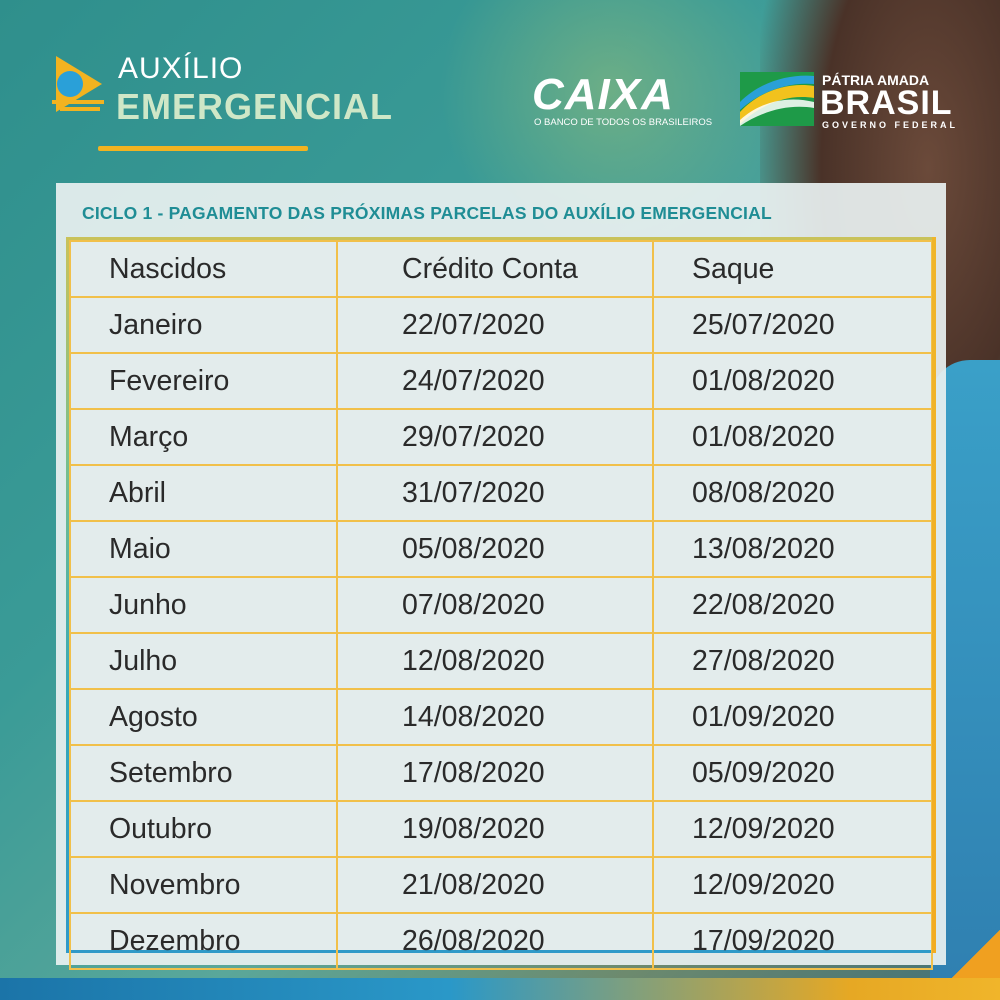  I want to click on table-row: Fevereiro 24/07/2020 01/08/2020, so click(501, 381).